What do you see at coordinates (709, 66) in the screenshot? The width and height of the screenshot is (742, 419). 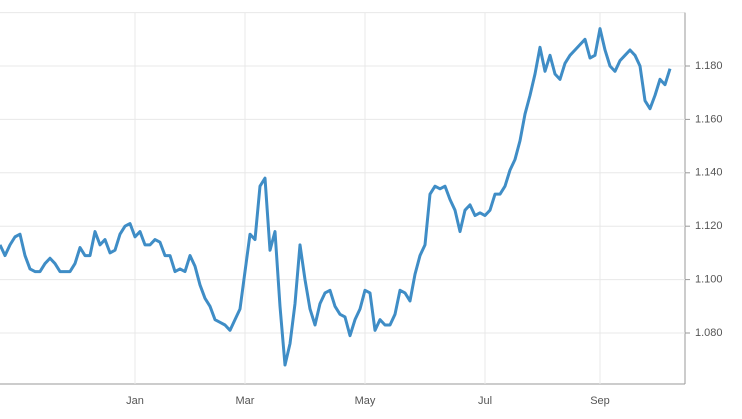 I see `y-tick-label: 1.180` at bounding box center [709, 66].